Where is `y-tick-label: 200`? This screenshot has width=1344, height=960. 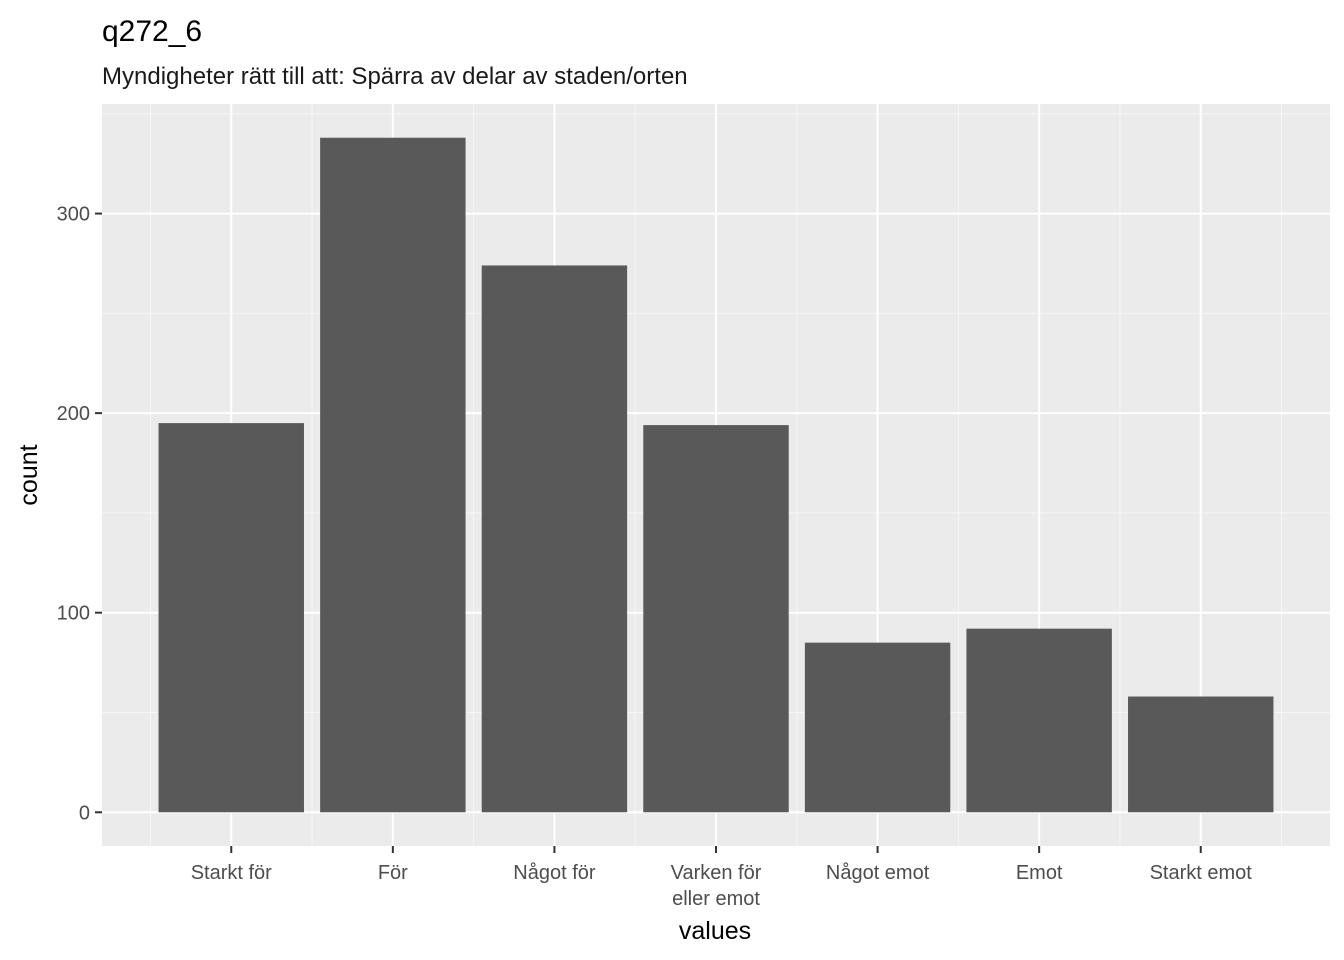 y-tick-label: 200 is located at coordinates (73, 414).